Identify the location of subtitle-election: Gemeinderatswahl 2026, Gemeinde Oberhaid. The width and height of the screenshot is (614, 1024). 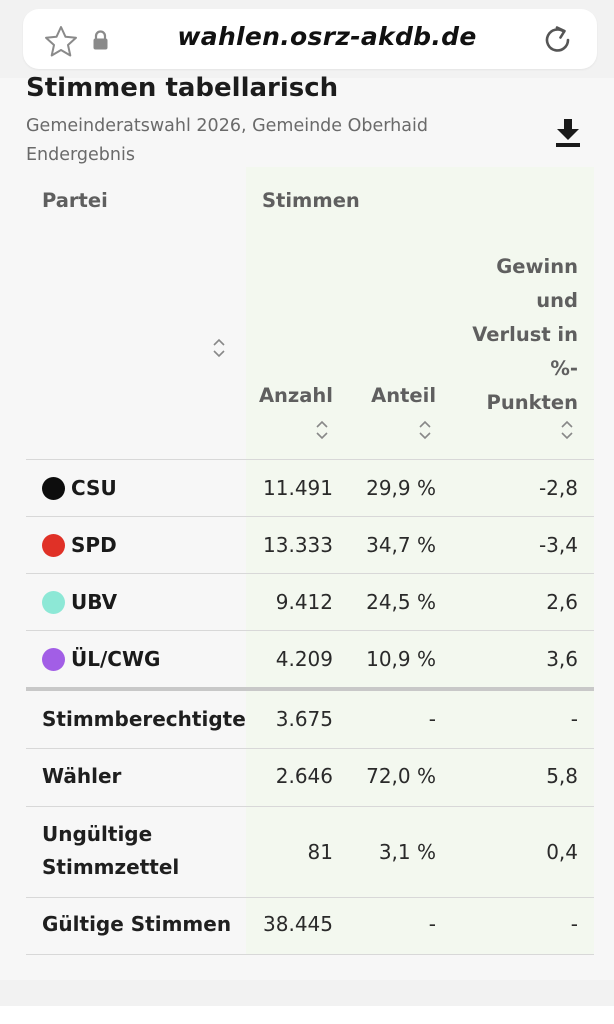
(227, 126).